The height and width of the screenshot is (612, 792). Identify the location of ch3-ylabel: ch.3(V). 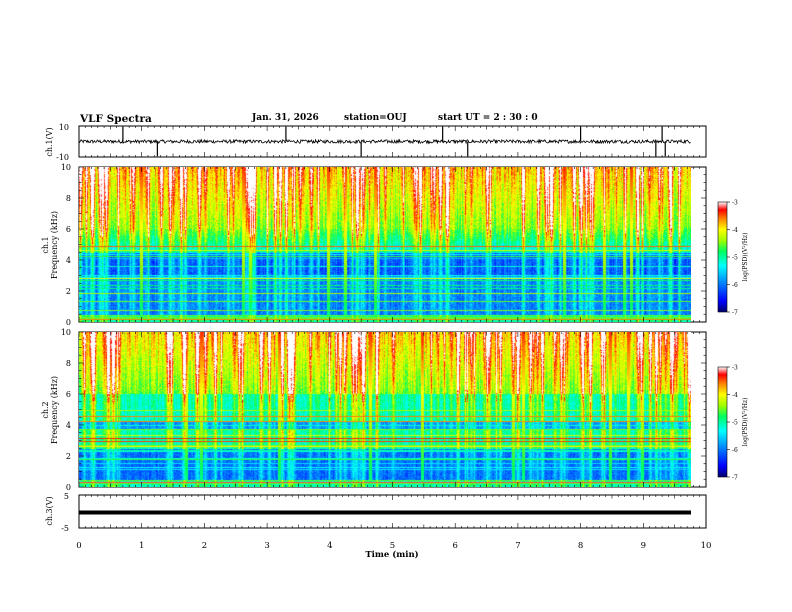
(49, 510).